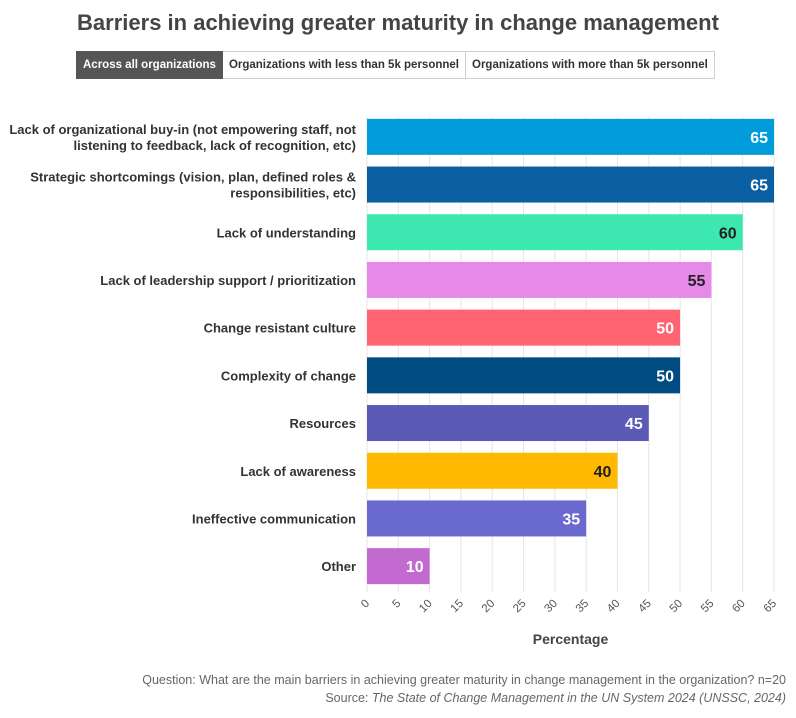  What do you see at coordinates (365, 604) in the screenshot?
I see `x-tick-label: 0` at bounding box center [365, 604].